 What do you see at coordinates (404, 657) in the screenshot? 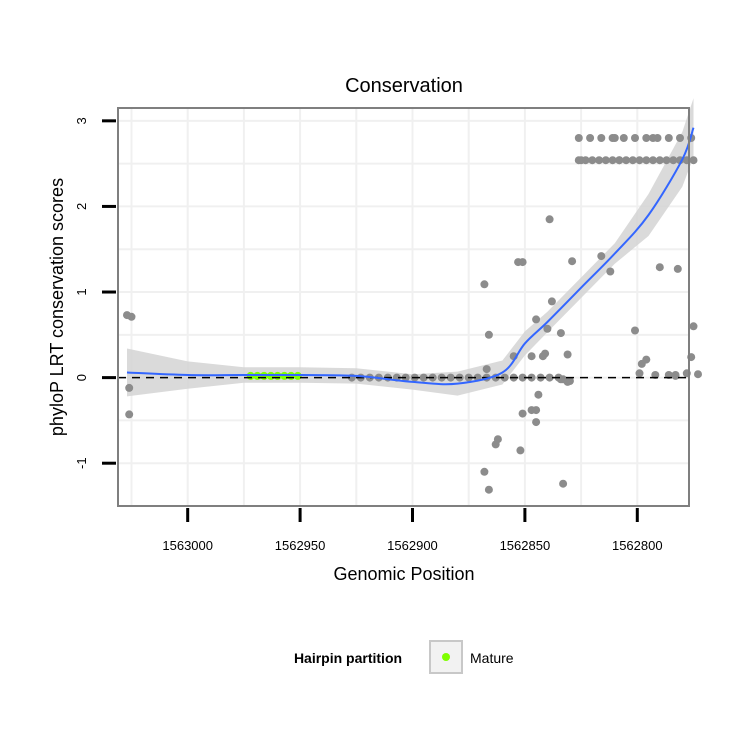
I see `legend: Hairpin partition Mature` at bounding box center [404, 657].